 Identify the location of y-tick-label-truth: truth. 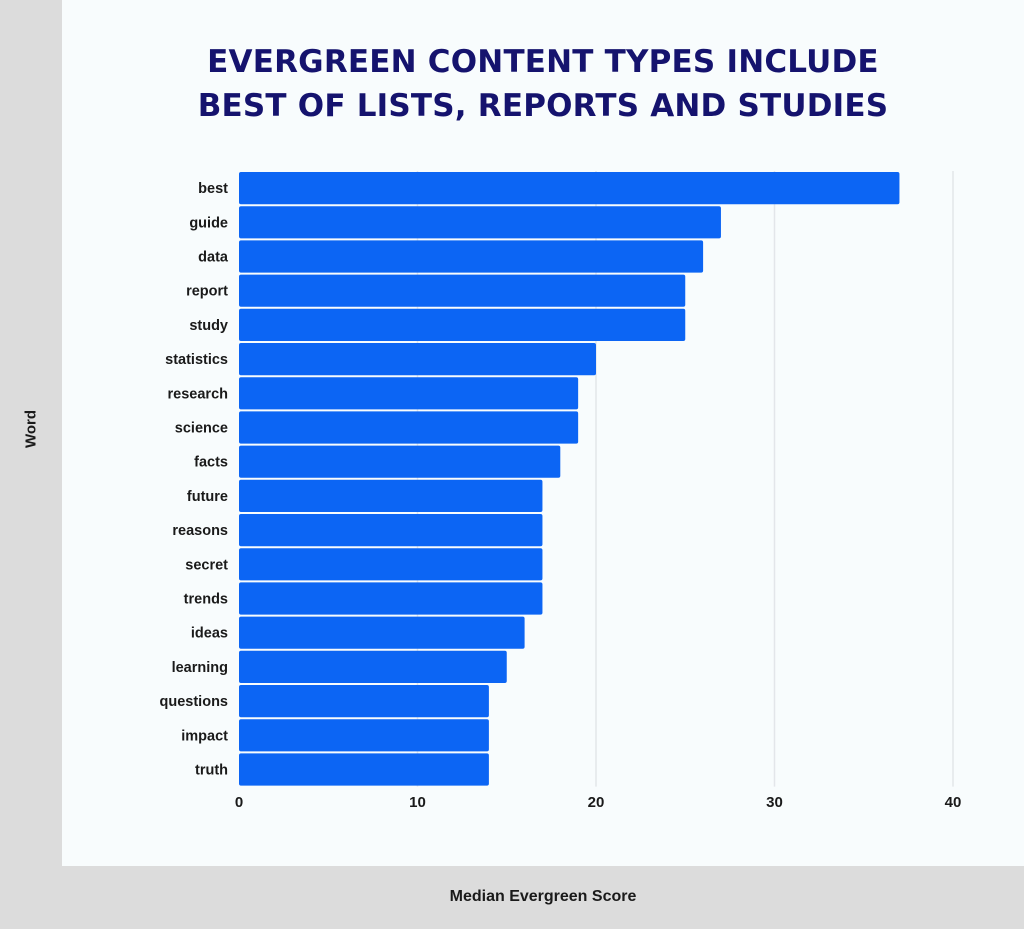
(211, 771).